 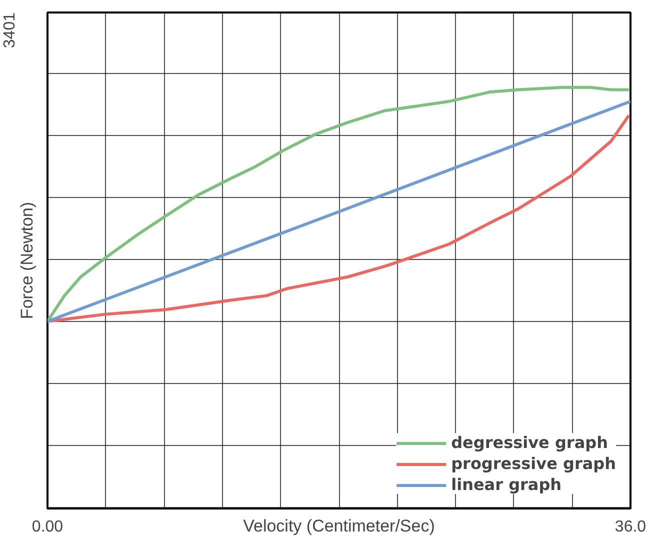 What do you see at coordinates (533, 463) in the screenshot?
I see `legend-label: progressive graph` at bounding box center [533, 463].